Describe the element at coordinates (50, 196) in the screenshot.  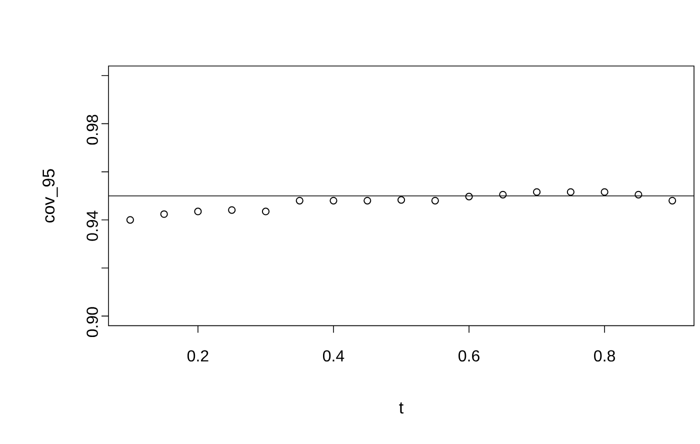
I see `y-axis-title: cov_95` at that location.